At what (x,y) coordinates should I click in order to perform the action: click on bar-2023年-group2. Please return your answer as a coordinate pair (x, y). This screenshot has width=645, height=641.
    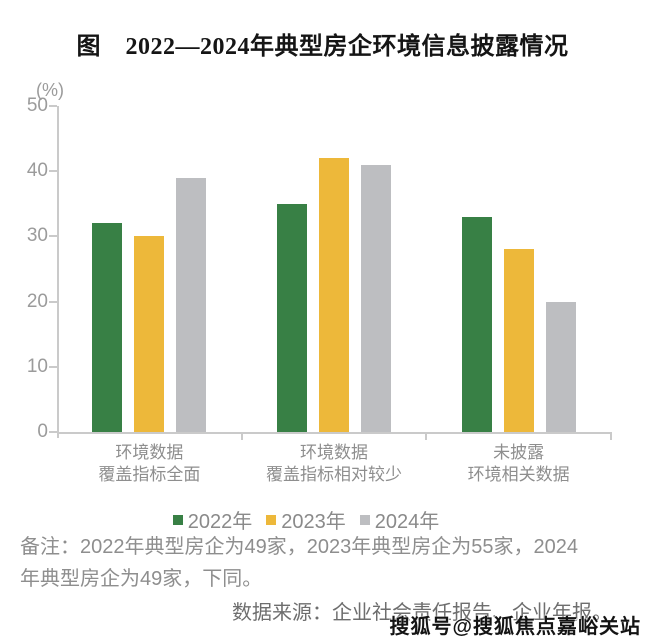
    Looking at the image, I should click on (334, 295).